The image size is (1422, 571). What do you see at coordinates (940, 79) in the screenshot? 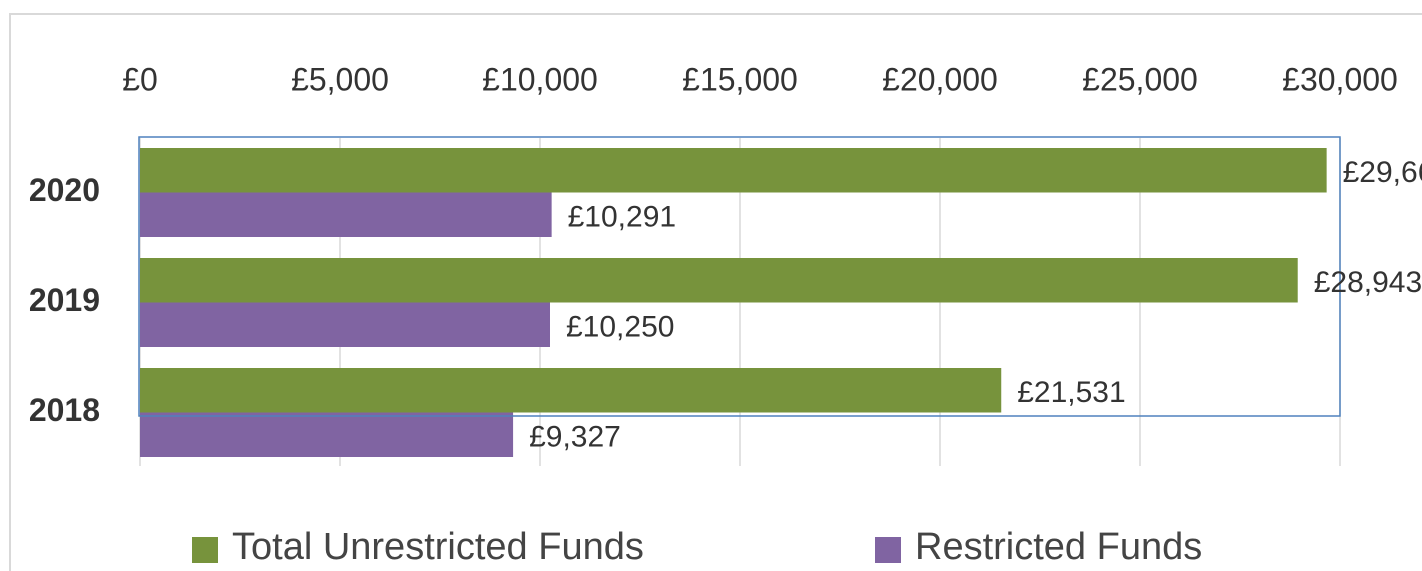
I see `x-tick-label: £20,000` at bounding box center [940, 79].